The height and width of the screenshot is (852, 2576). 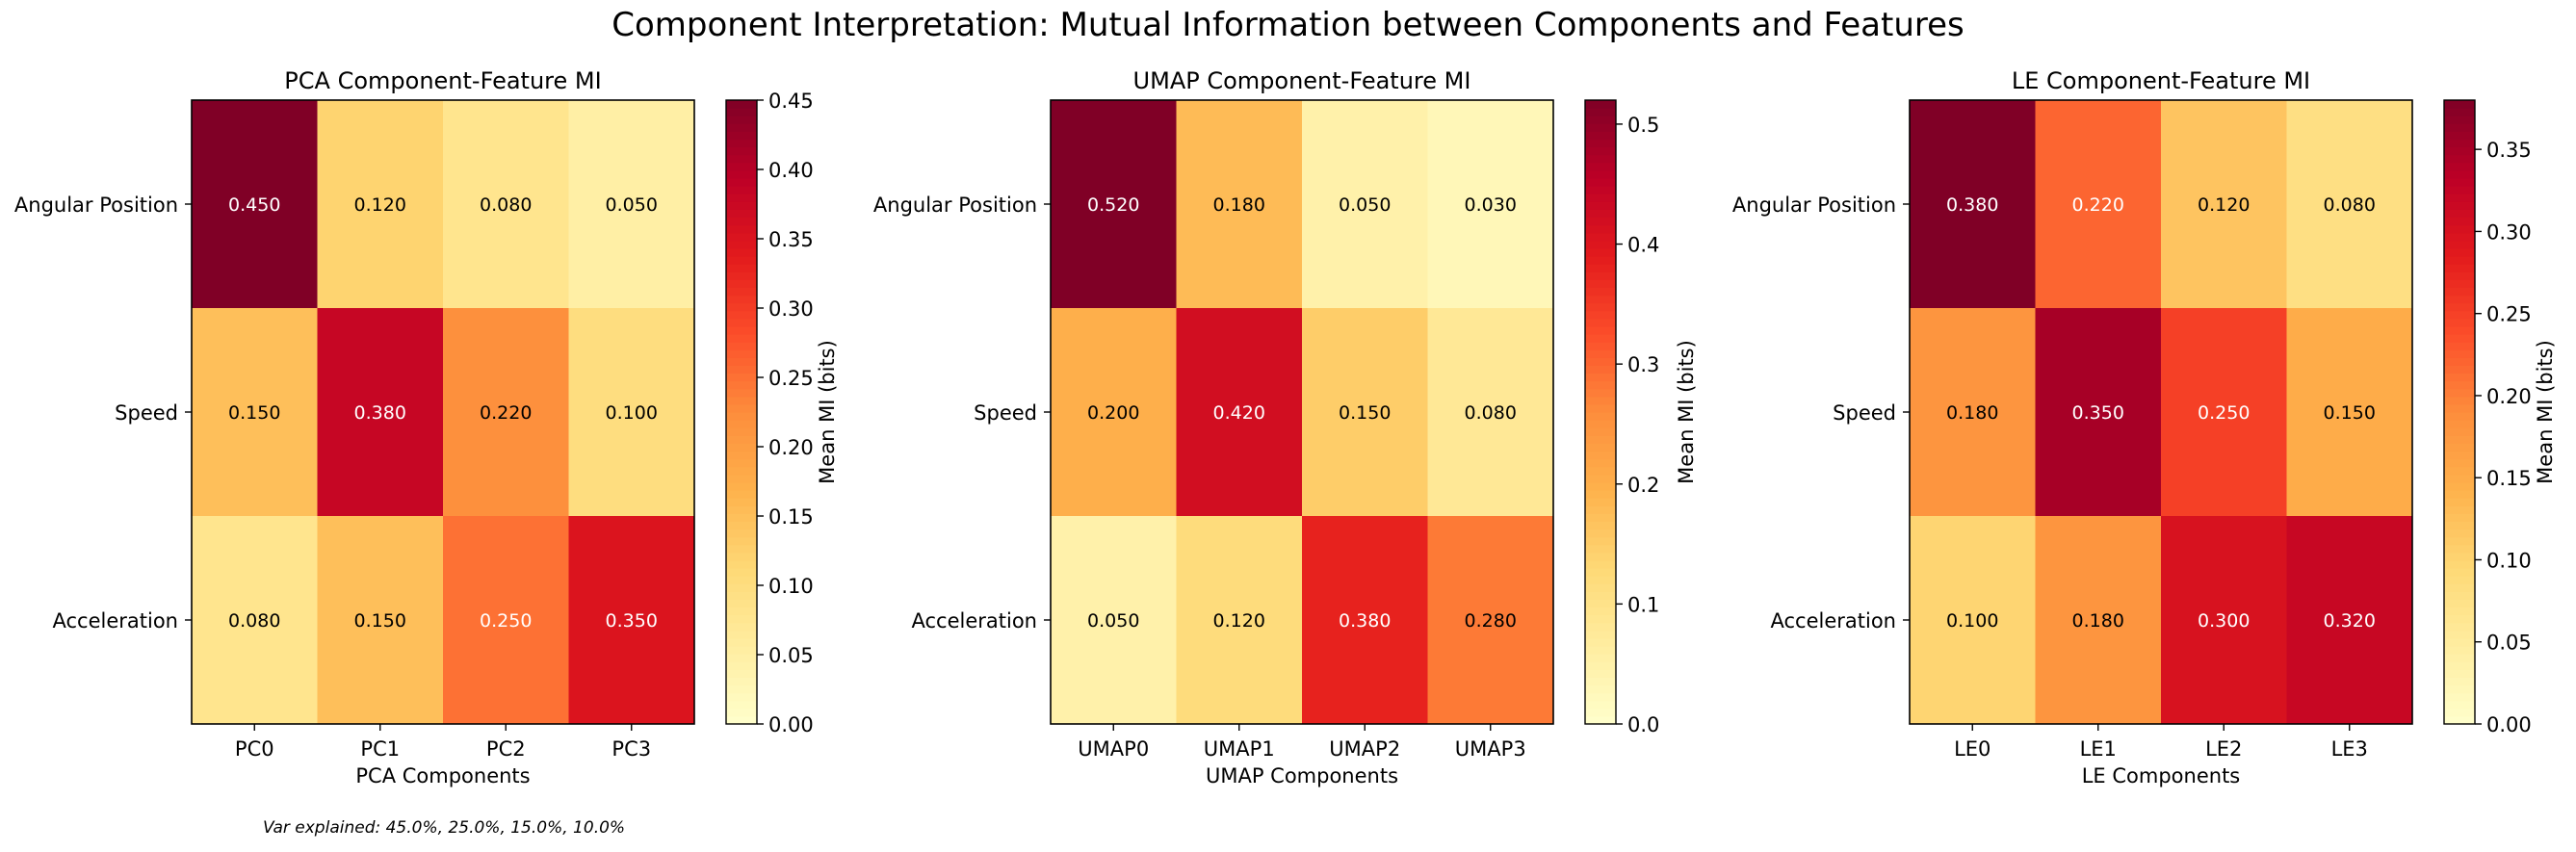 I want to click on x-tick-label: PC3, so click(x=631, y=749).